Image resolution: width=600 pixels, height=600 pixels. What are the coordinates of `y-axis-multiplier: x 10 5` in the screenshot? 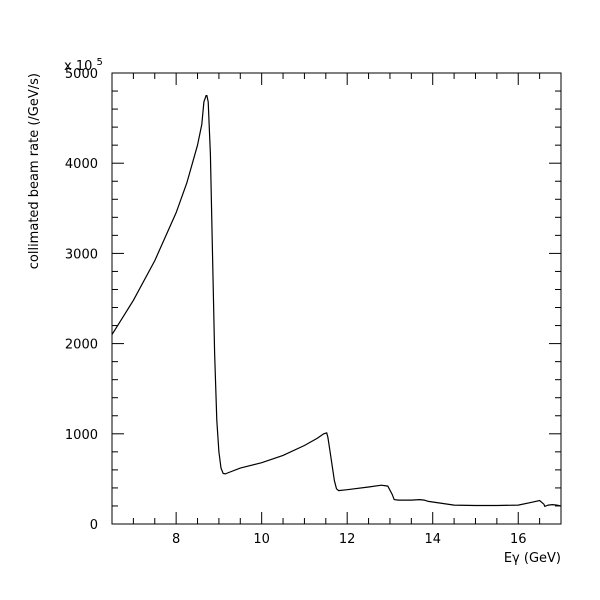 It's located at (83, 65).